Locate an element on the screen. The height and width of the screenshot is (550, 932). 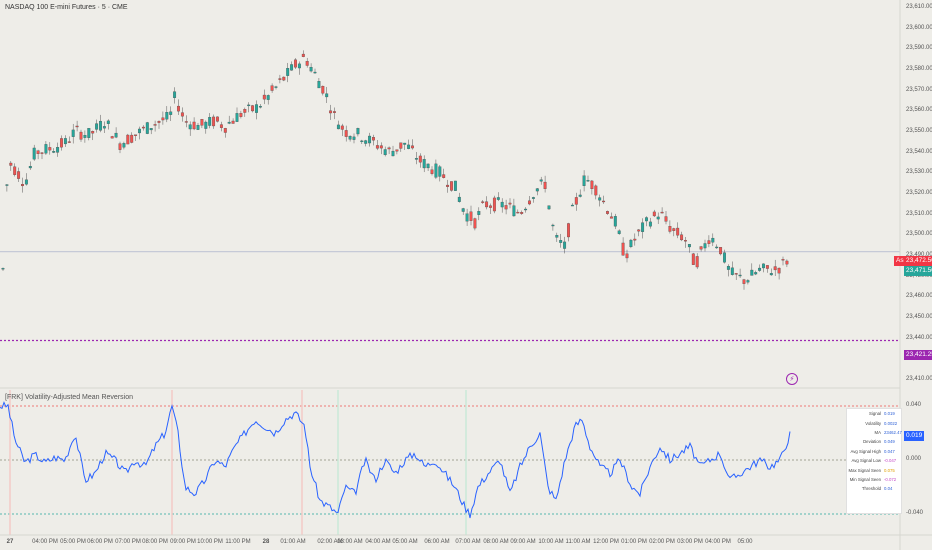
time-tick-label: 10:00 PM is located at coordinates (210, 542).